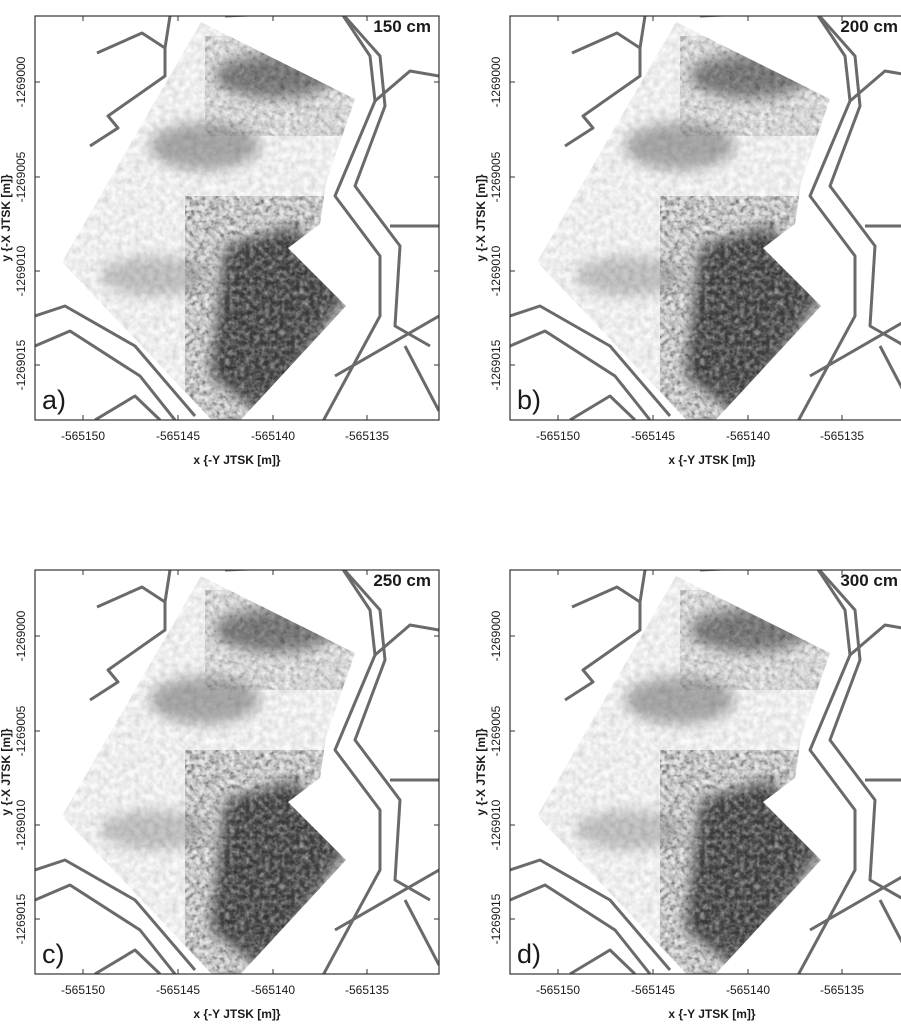  I want to click on panel-letter: d), so click(529, 954).